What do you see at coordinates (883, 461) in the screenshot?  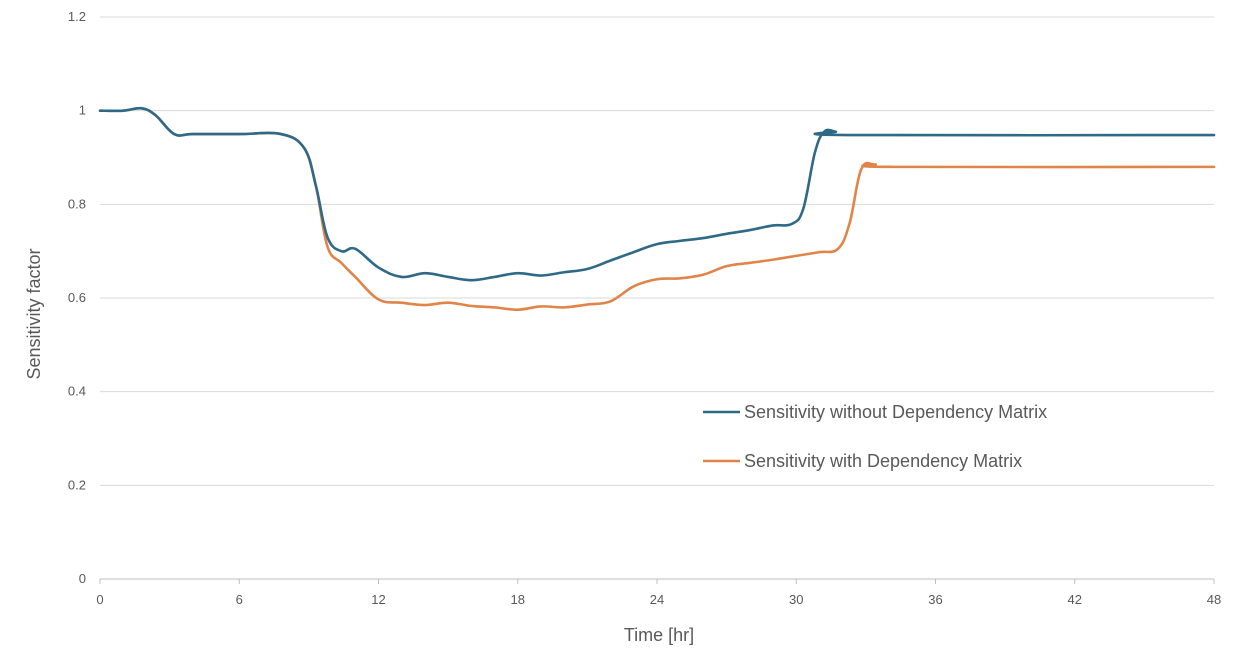 I see `legend-label-with-matrix: Sensitivity with Dependency Matrix` at bounding box center [883, 461].